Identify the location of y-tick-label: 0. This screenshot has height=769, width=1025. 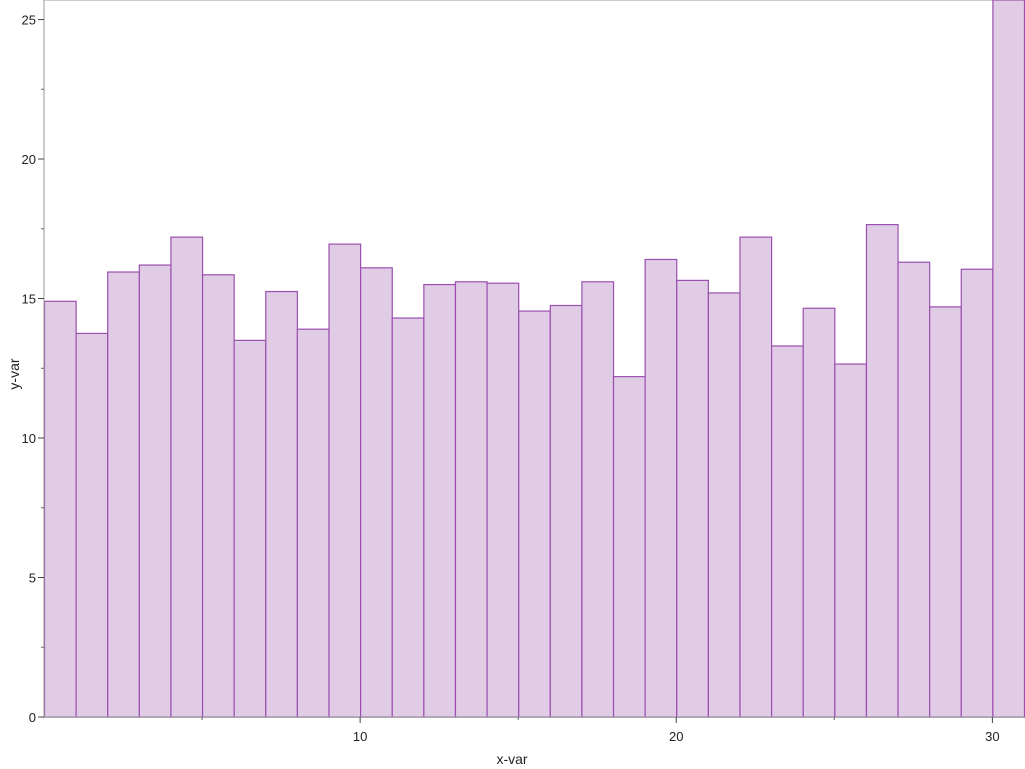
(32, 717).